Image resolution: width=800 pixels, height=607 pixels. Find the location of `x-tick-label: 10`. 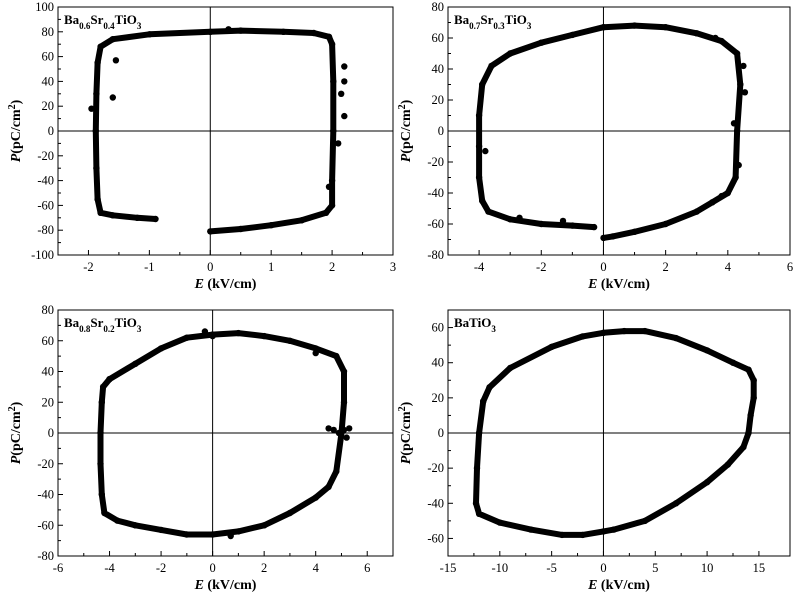

x-tick-label: 10 is located at coordinates (707, 568).